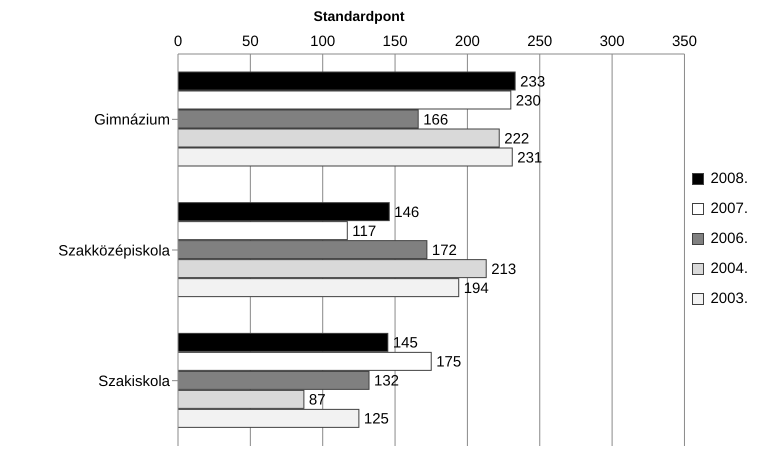 This screenshot has height=459, width=763. What do you see at coordinates (178, 41) in the screenshot?
I see `x-tick-label: 0` at bounding box center [178, 41].